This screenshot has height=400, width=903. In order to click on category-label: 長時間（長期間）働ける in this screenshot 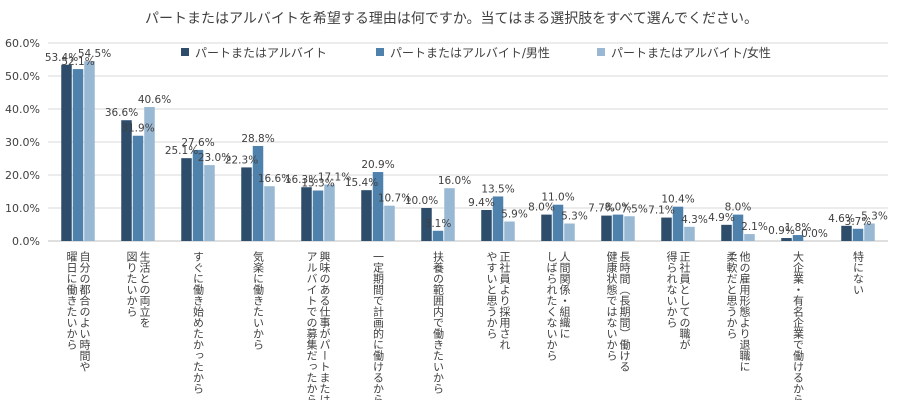, I will do `click(624, 311)`.